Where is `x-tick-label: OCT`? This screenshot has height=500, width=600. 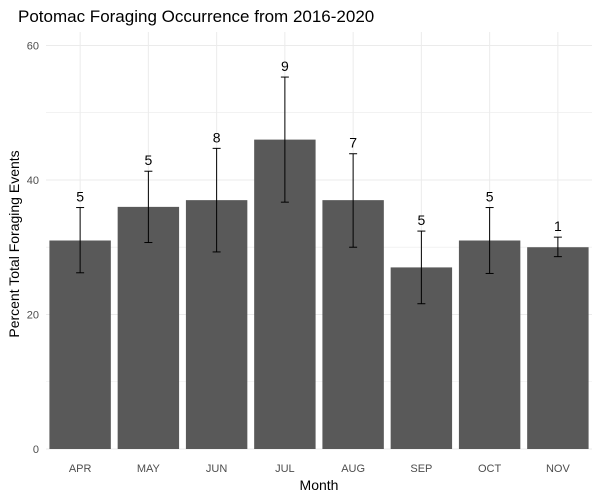 x-tick-label: OCT is located at coordinates (490, 469).